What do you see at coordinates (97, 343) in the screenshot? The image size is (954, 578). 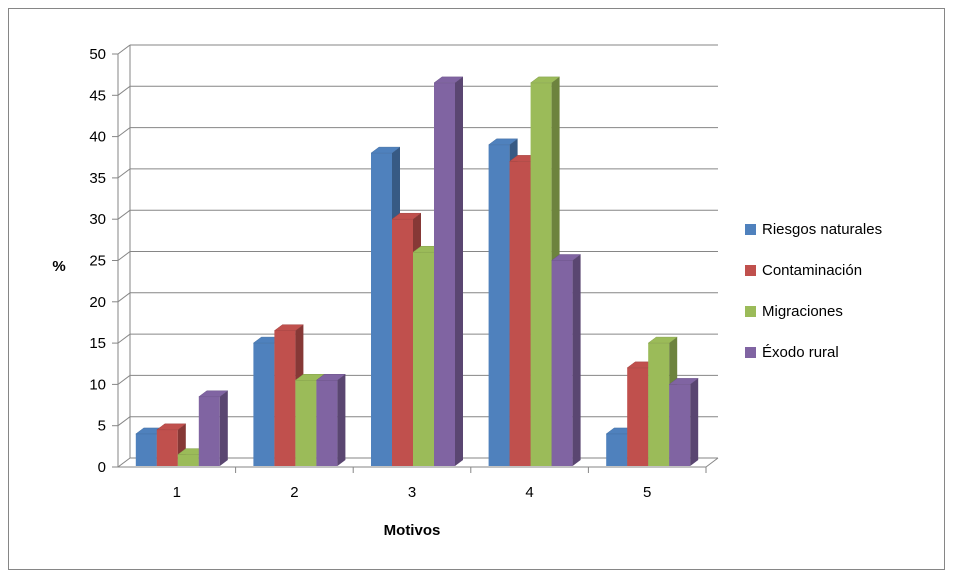 I see `y-tick-label: 15` at bounding box center [97, 343].